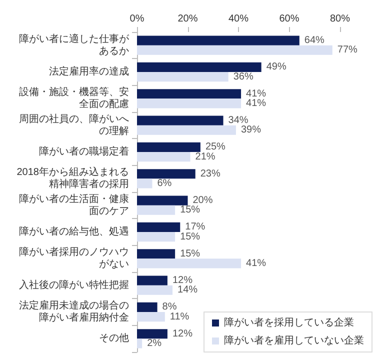  Describe the element at coordinates (154, 343) in the screenshot. I see `data-label: 2%` at that location.